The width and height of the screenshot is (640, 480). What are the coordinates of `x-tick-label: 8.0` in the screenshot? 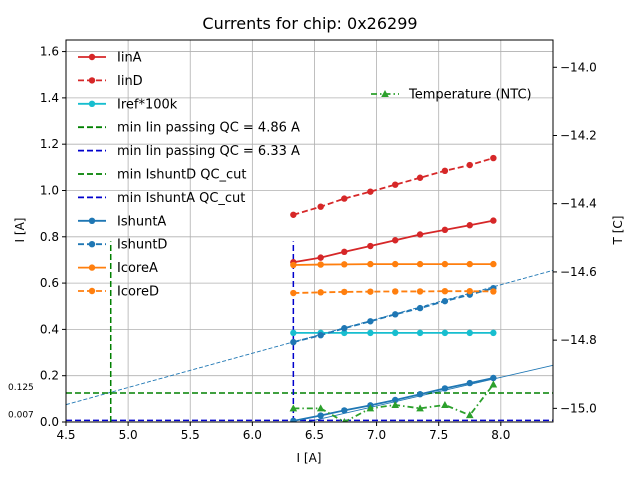 It's located at (500, 435).